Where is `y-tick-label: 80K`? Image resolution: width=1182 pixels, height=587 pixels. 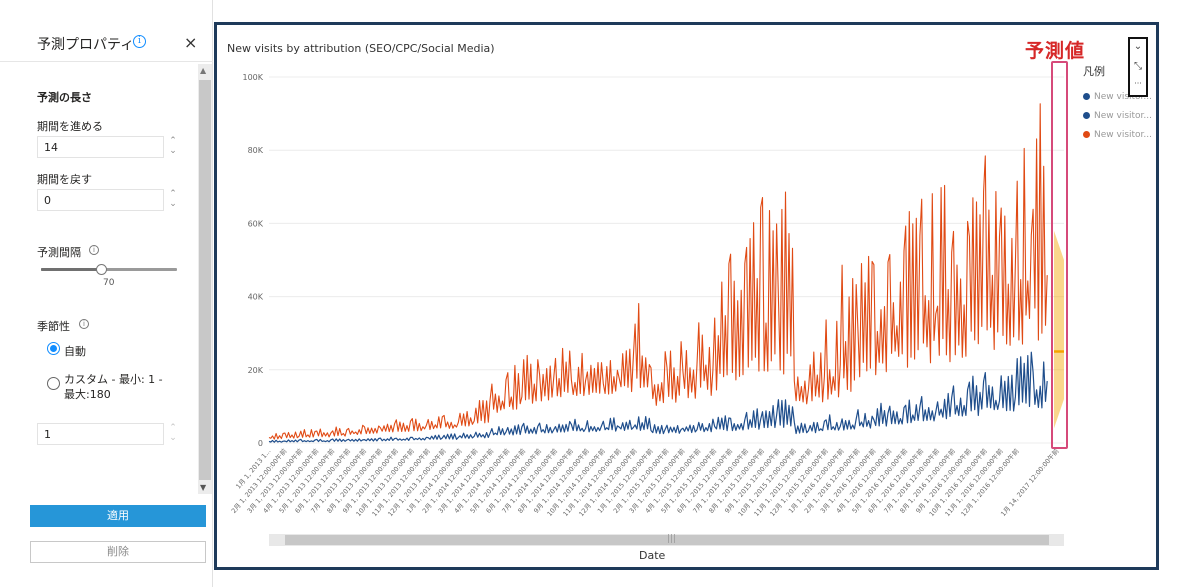 y-tick-label: 80K is located at coordinates (256, 150).